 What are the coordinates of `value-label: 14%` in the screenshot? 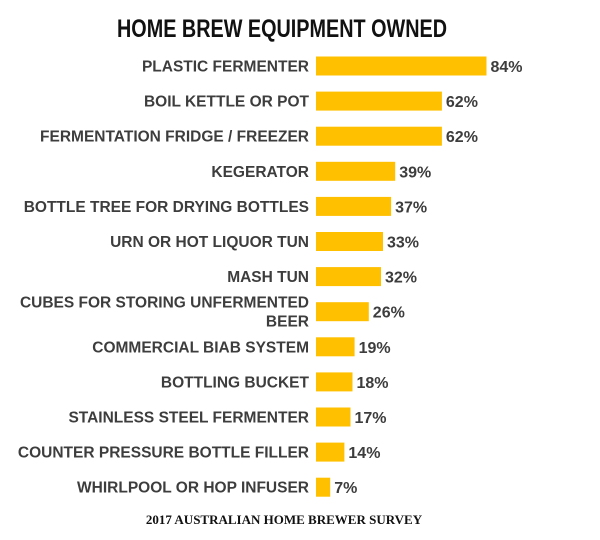 It's located at (364, 453).